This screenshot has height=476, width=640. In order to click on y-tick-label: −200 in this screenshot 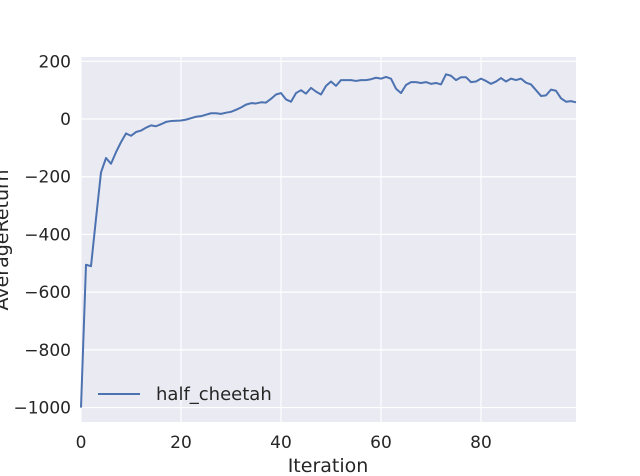, I will do `click(47, 178)`.